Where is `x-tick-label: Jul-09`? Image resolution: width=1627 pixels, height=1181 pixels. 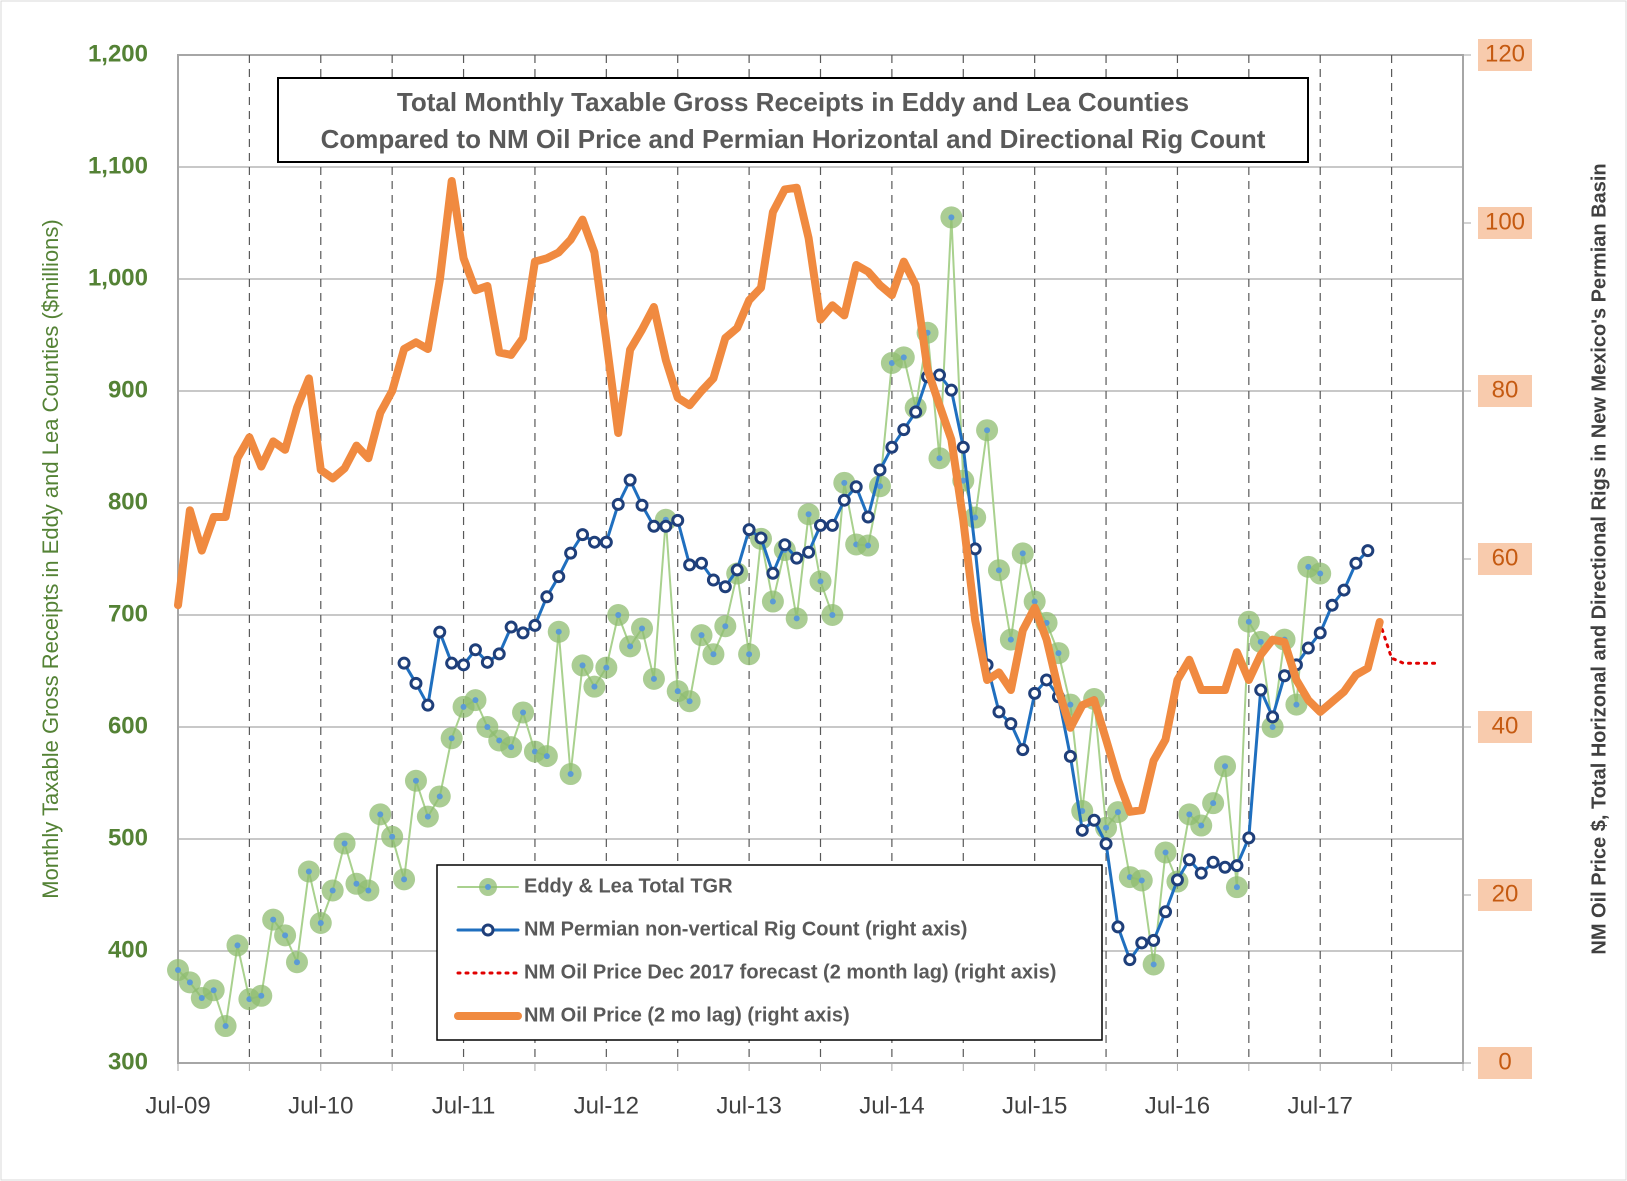
x-tick-label: Jul-09 is located at coordinates (177, 1105).